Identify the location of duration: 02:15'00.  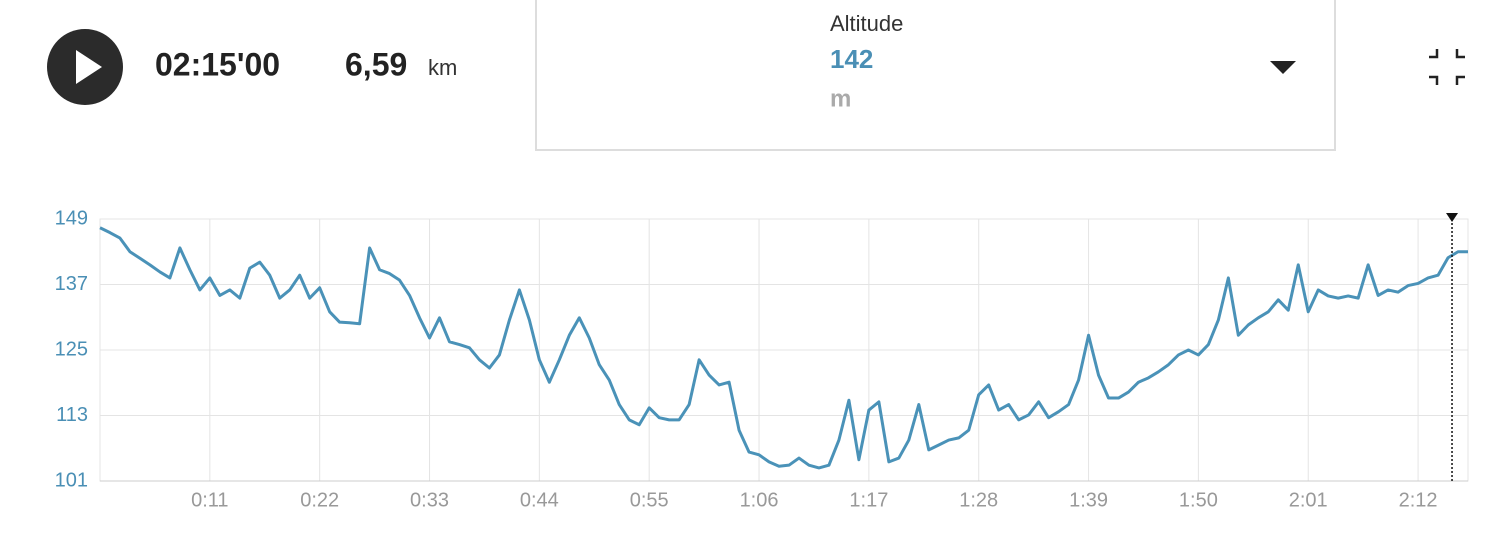
(217, 64).